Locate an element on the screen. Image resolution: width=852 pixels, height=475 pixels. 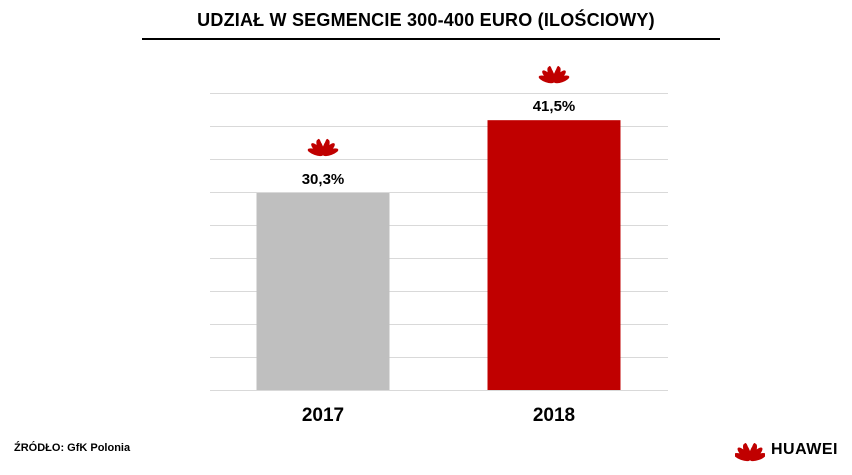
brand-name: HUAWEI is located at coordinates (804, 449).